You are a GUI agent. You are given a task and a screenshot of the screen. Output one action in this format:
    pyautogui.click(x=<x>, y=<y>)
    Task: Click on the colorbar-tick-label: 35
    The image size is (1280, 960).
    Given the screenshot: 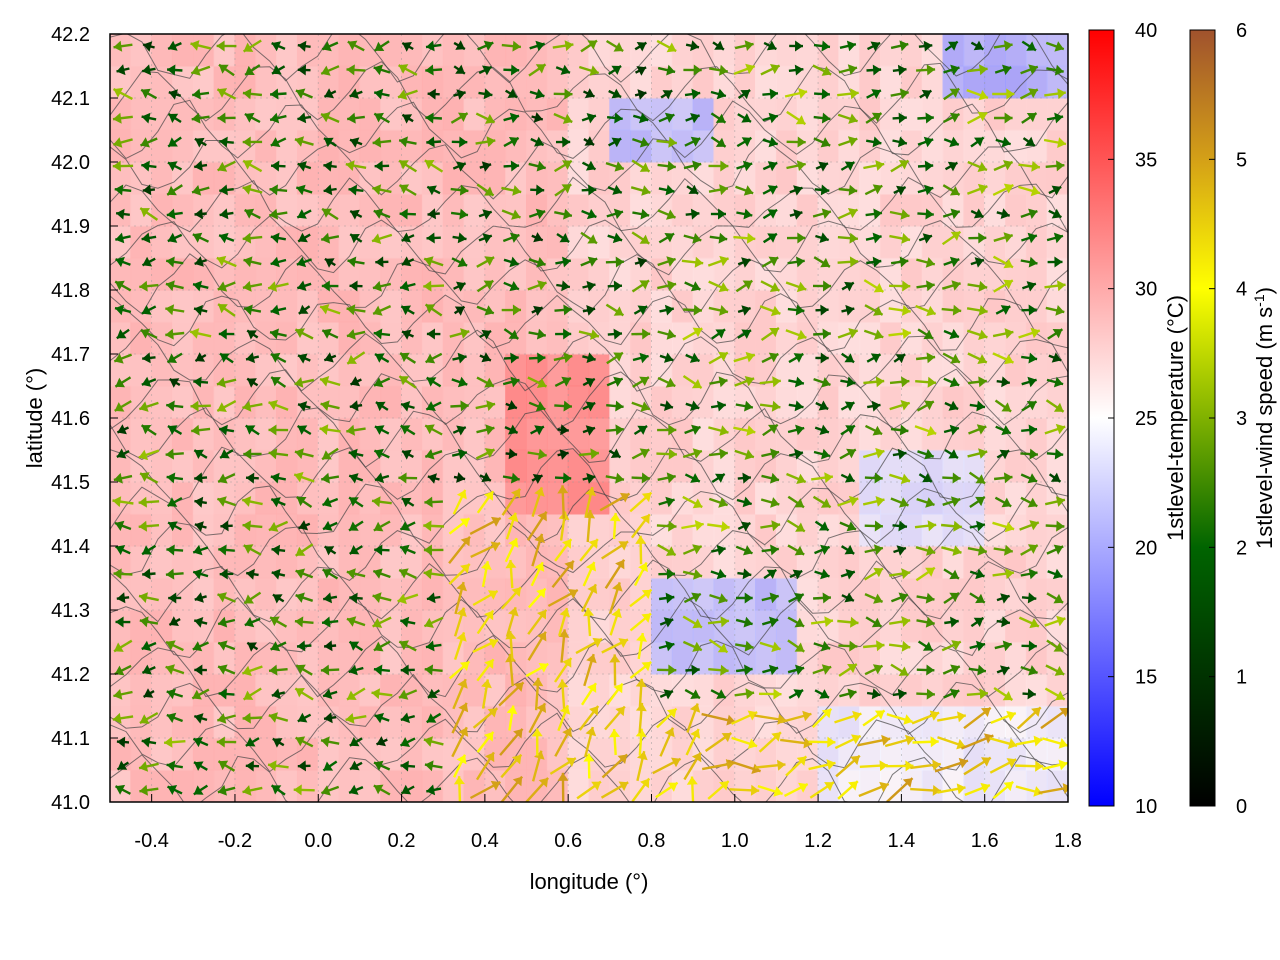 What is the action you would take?
    pyautogui.click(x=1146, y=160)
    